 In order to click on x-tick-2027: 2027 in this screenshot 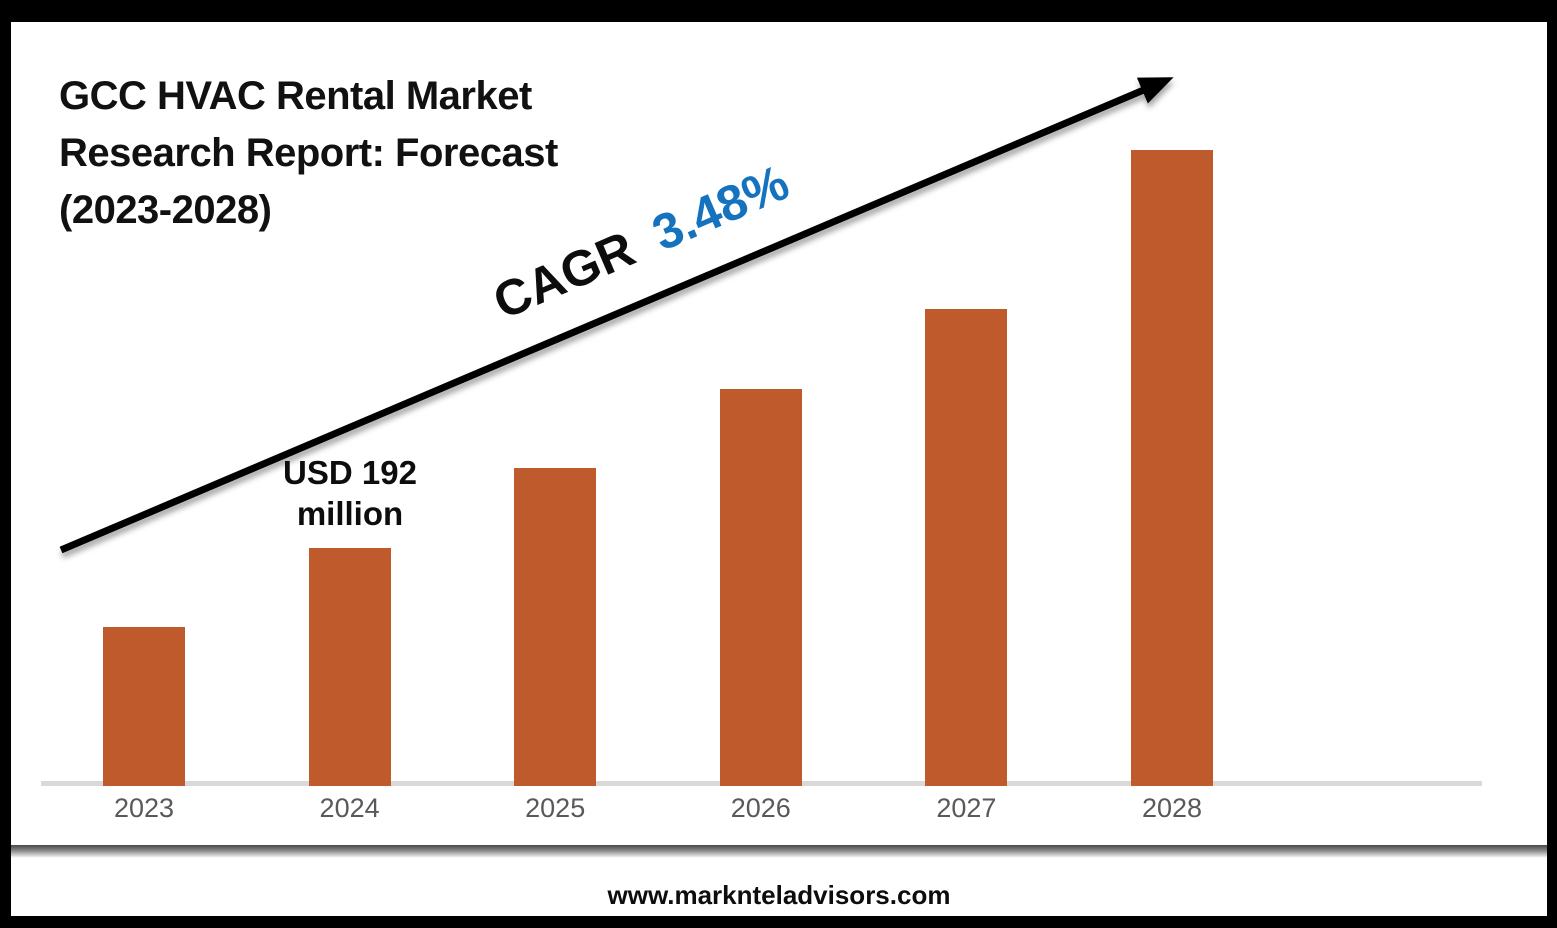, I will do `click(966, 808)`.